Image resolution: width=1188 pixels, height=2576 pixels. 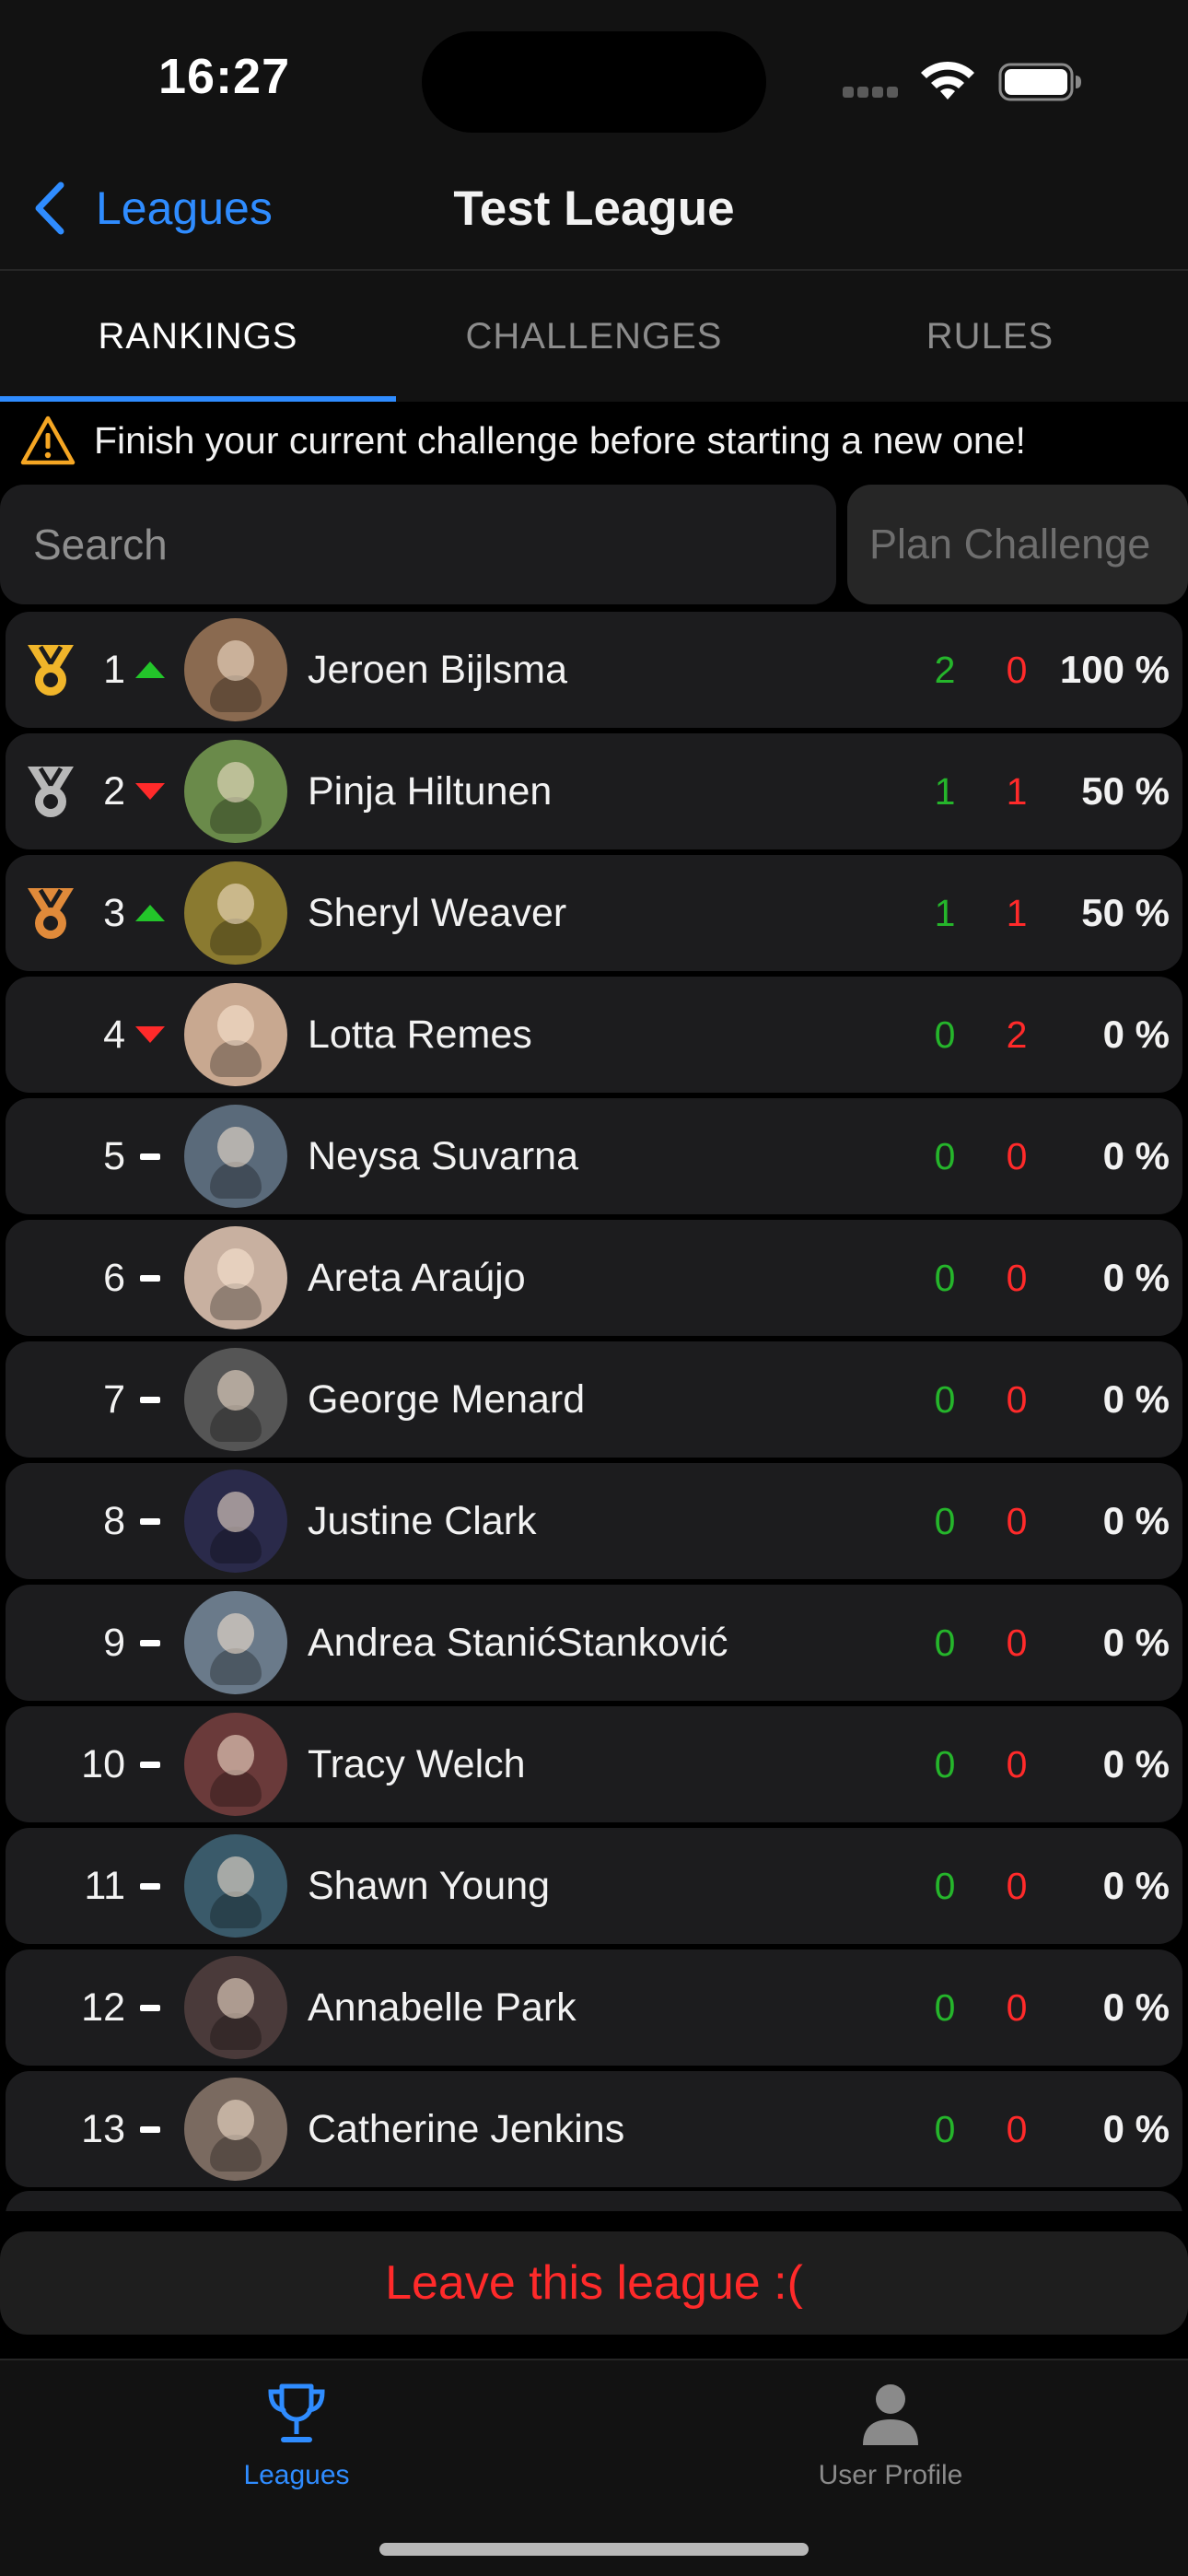 What do you see at coordinates (990, 336) in the screenshot?
I see `tab-rules: RULES` at bounding box center [990, 336].